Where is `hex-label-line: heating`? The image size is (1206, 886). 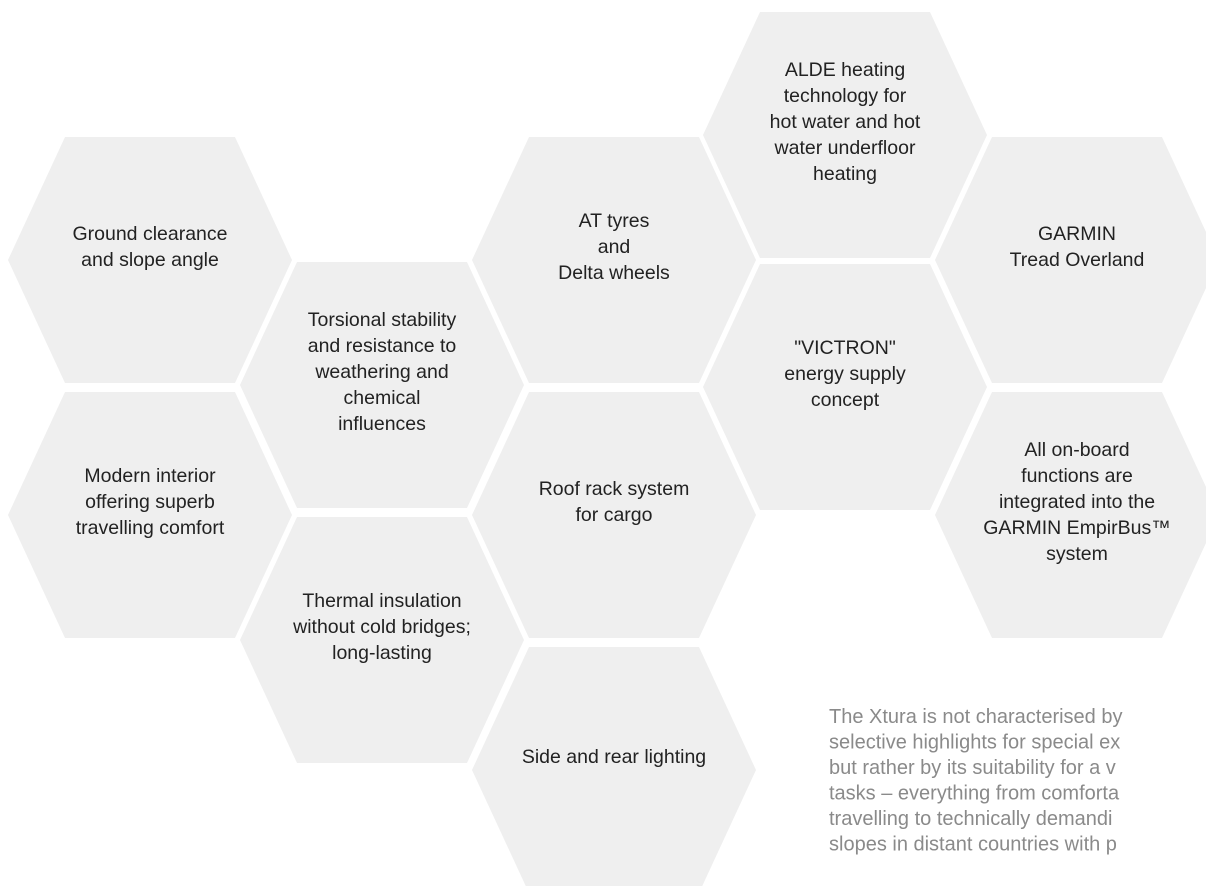
hex-label-line: heating is located at coordinates (845, 174).